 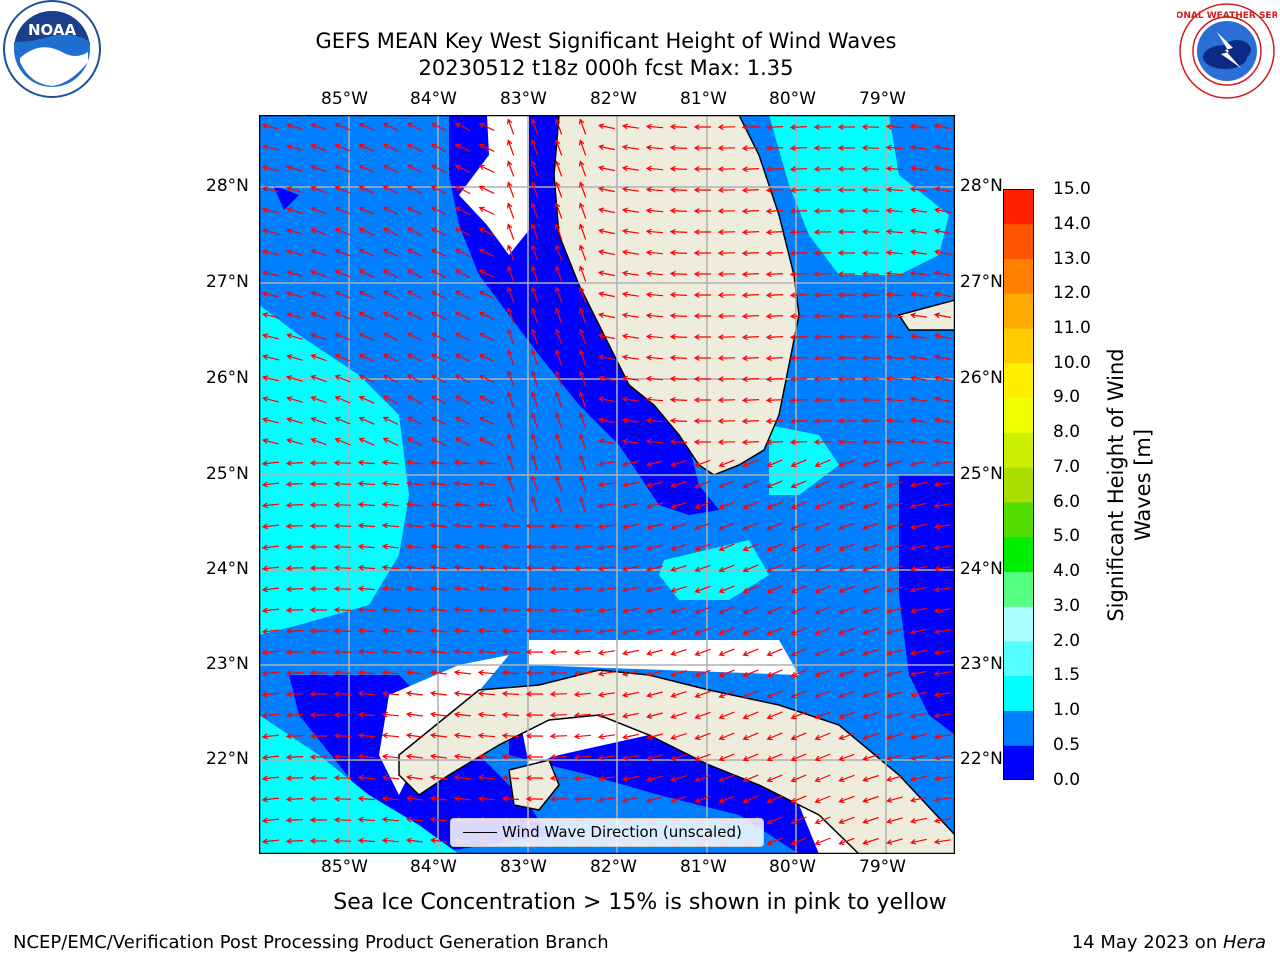 What do you see at coordinates (1018, 658) in the screenshot?
I see `colorbar-swatch` at bounding box center [1018, 658].